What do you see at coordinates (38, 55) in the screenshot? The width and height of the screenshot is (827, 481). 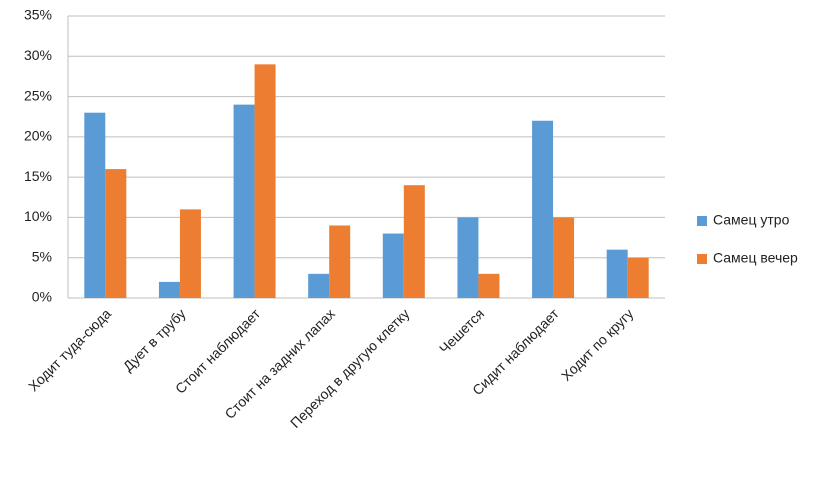 I see `y-tick-label: 30%` at bounding box center [38, 55].